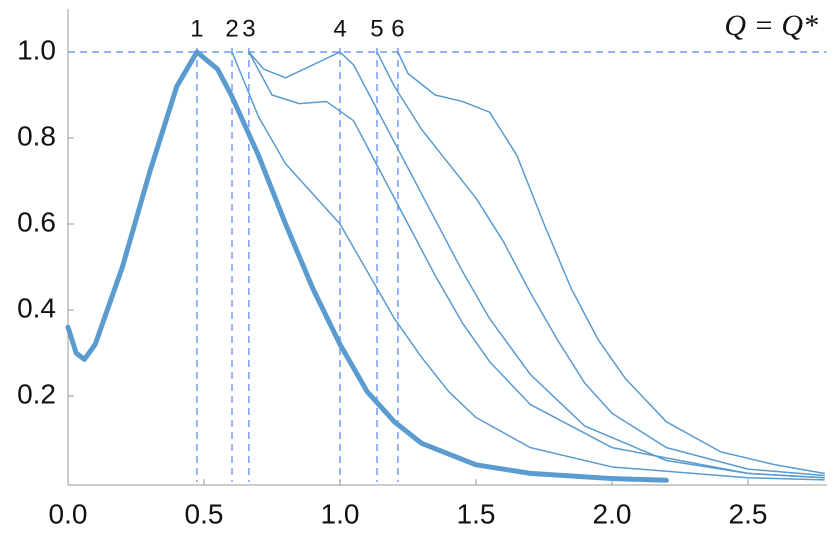  I want to click on reference-label: 5, so click(376, 28).